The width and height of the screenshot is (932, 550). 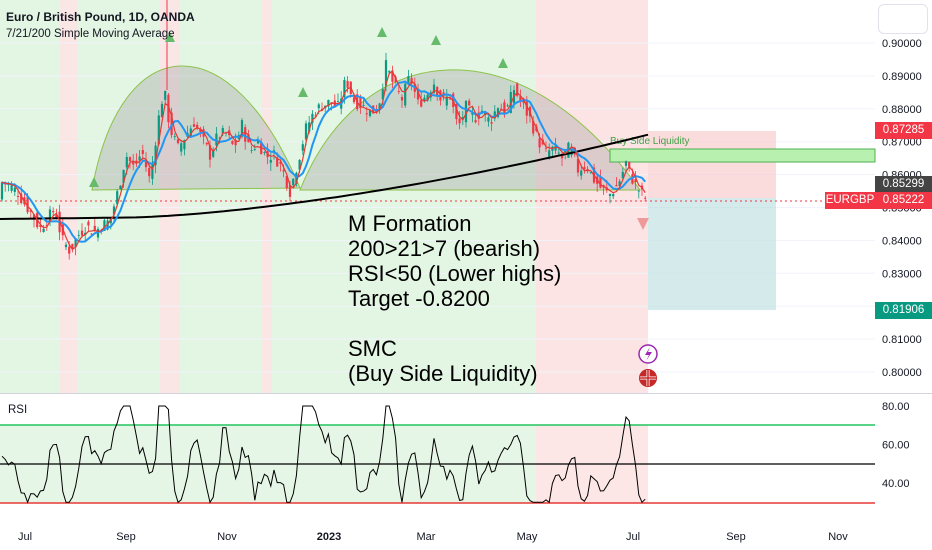 I want to click on note-line-2: 200>21>7 (bearish), so click(x=444, y=248).